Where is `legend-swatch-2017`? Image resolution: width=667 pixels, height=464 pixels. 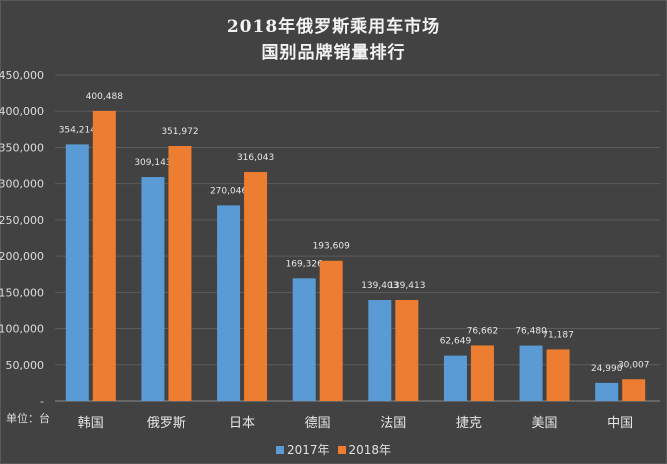
legend-swatch-2017 is located at coordinates (279, 449).